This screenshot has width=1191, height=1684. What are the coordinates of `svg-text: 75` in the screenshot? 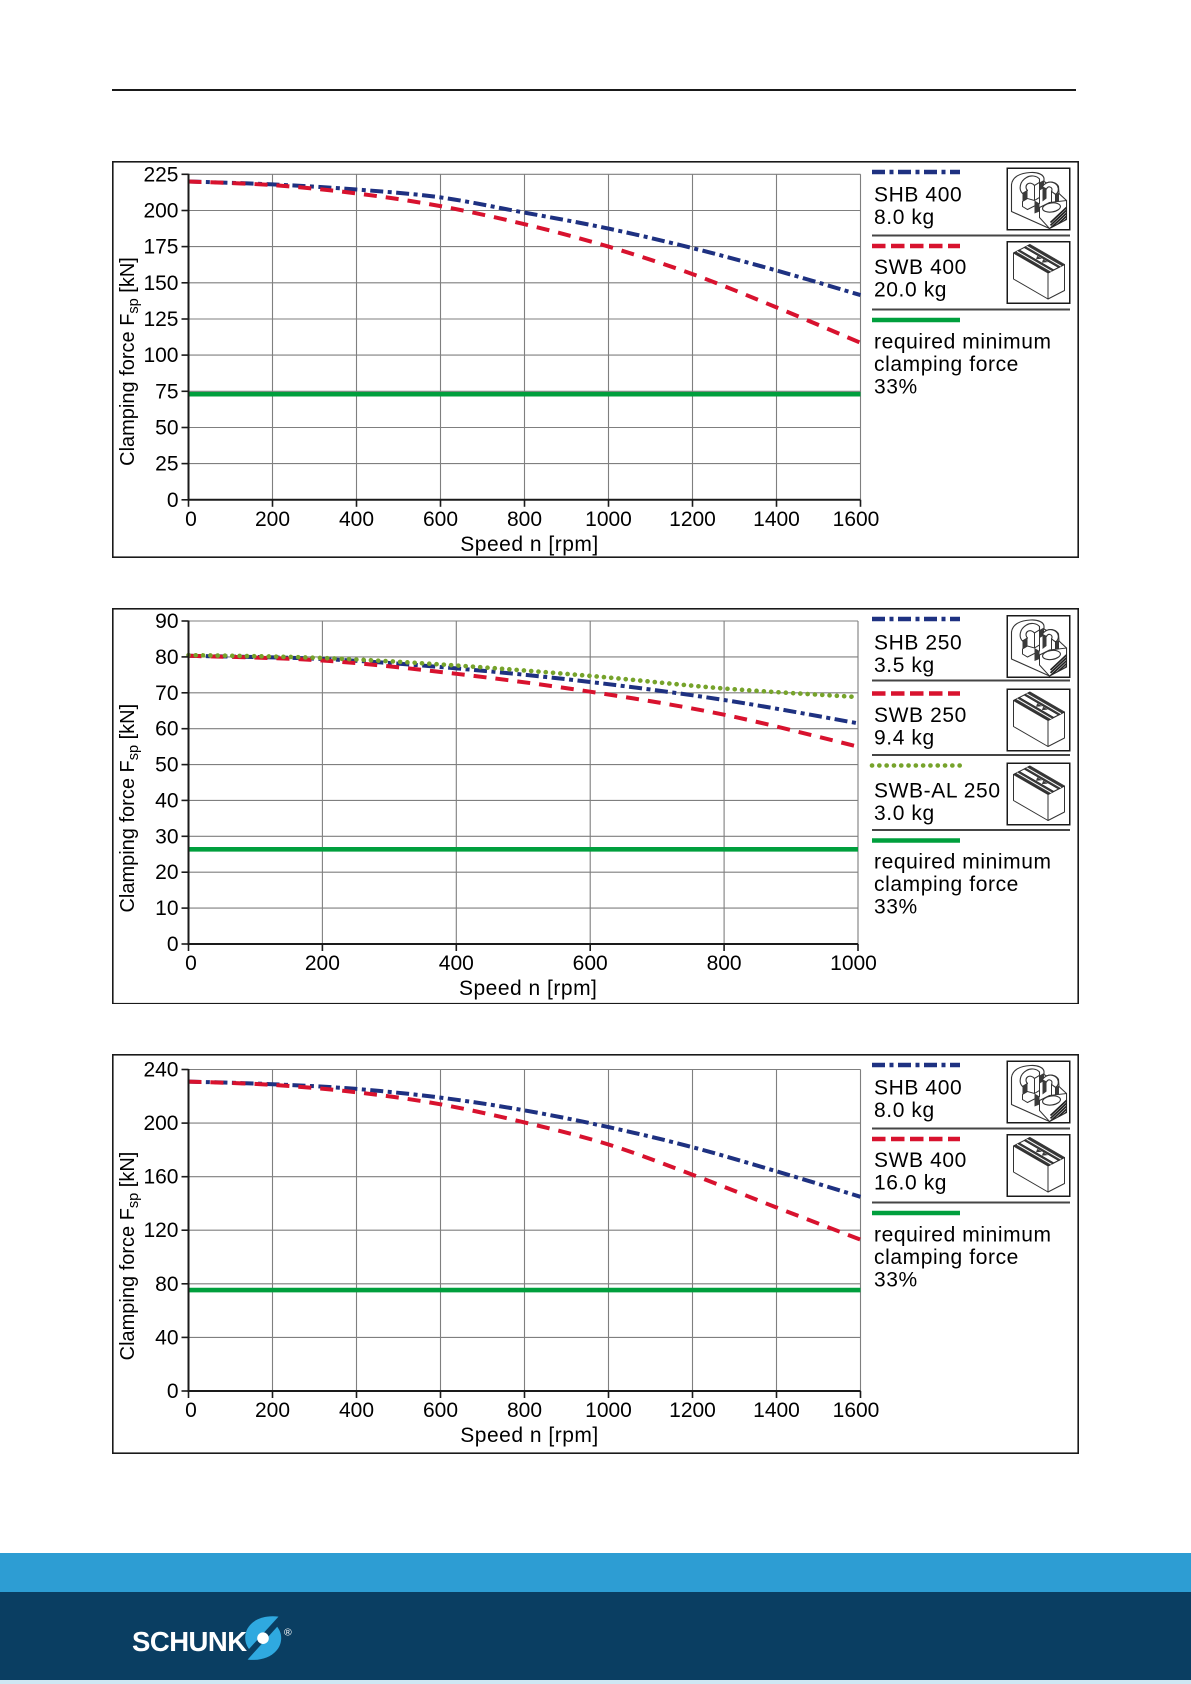 It's located at (166, 391).